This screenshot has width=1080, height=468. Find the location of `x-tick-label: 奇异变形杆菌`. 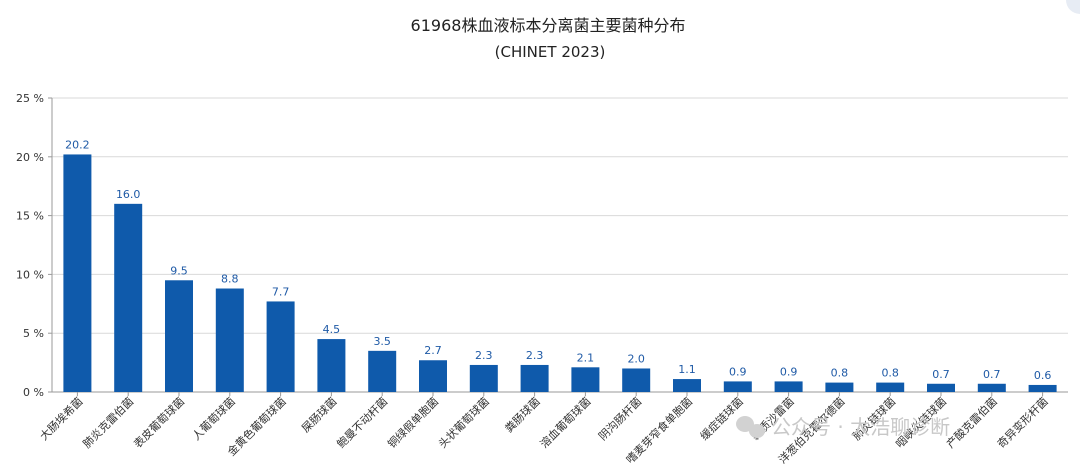

x-tick-label: 奇异变形杆菌 is located at coordinates (1022, 422).